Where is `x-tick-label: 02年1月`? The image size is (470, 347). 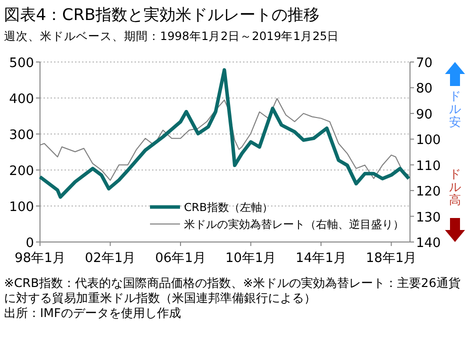
x-tick-label: 02年1月 is located at coordinates (110, 258).